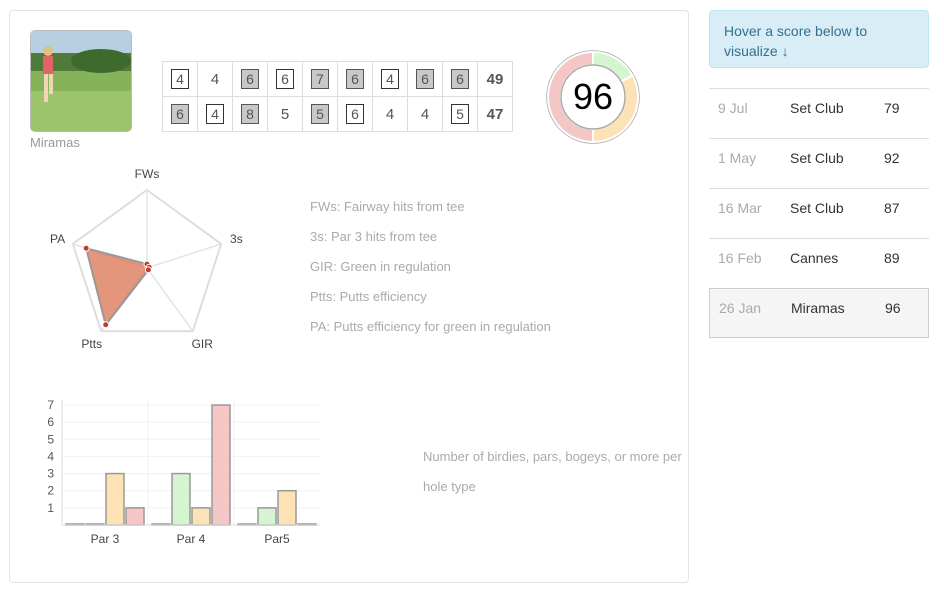  I want to click on legend-gir: GIR: Green in regulation, so click(380, 266).